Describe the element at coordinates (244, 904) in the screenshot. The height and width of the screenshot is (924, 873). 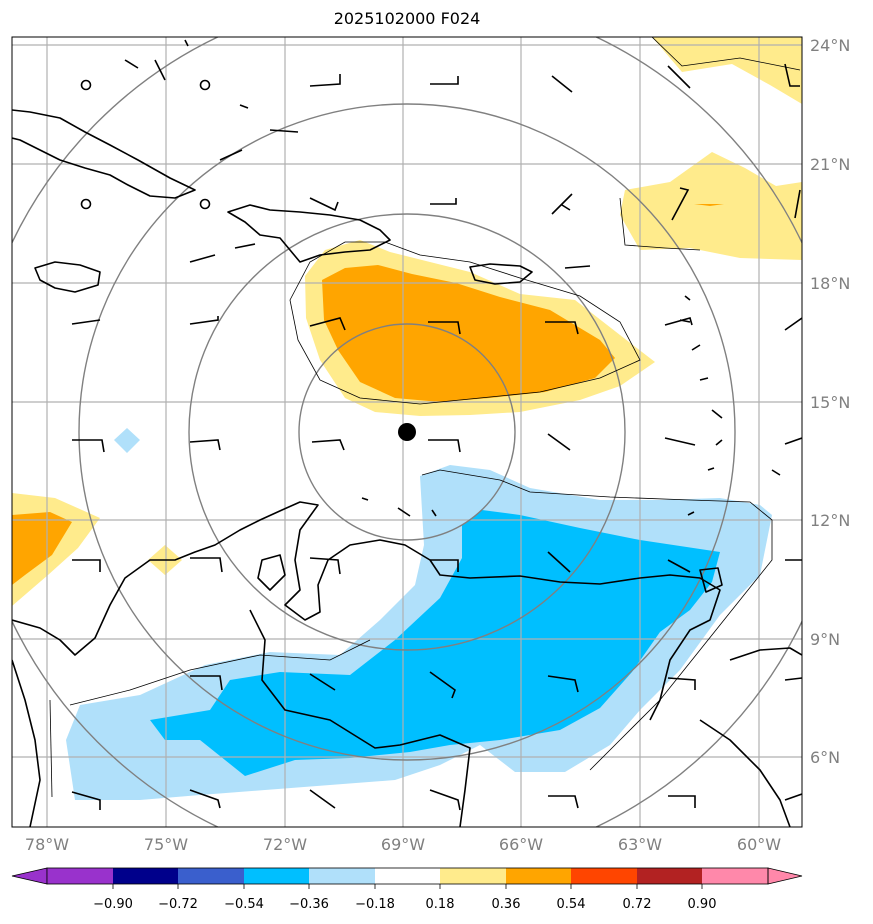
I see `colorbar-tick-label: −0.54` at that location.